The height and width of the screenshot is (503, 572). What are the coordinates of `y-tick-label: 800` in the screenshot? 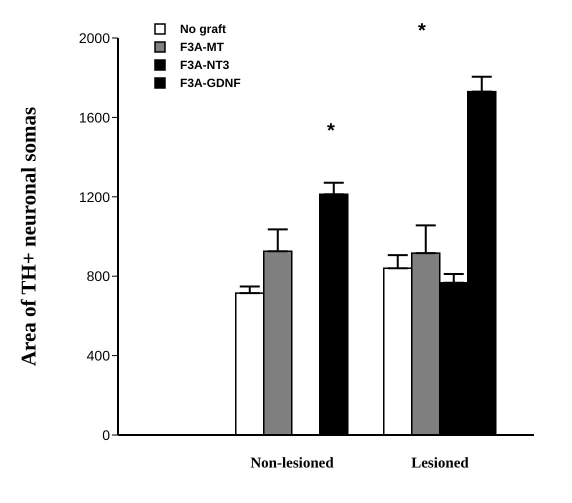 It's located at (98, 276).